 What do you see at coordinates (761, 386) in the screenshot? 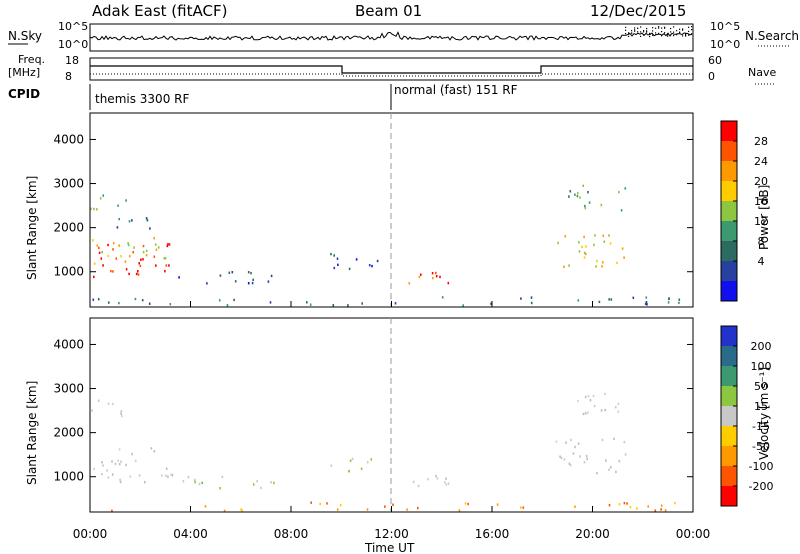
I see `velocity-colorbar-tick-label: 50` at bounding box center [761, 386].